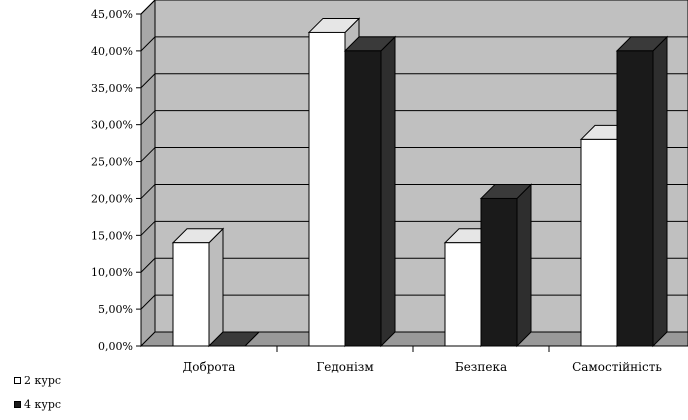 The image size is (688, 420). What do you see at coordinates (481, 367) in the screenshot?
I see `x-tick-label: Безпека` at bounding box center [481, 367].